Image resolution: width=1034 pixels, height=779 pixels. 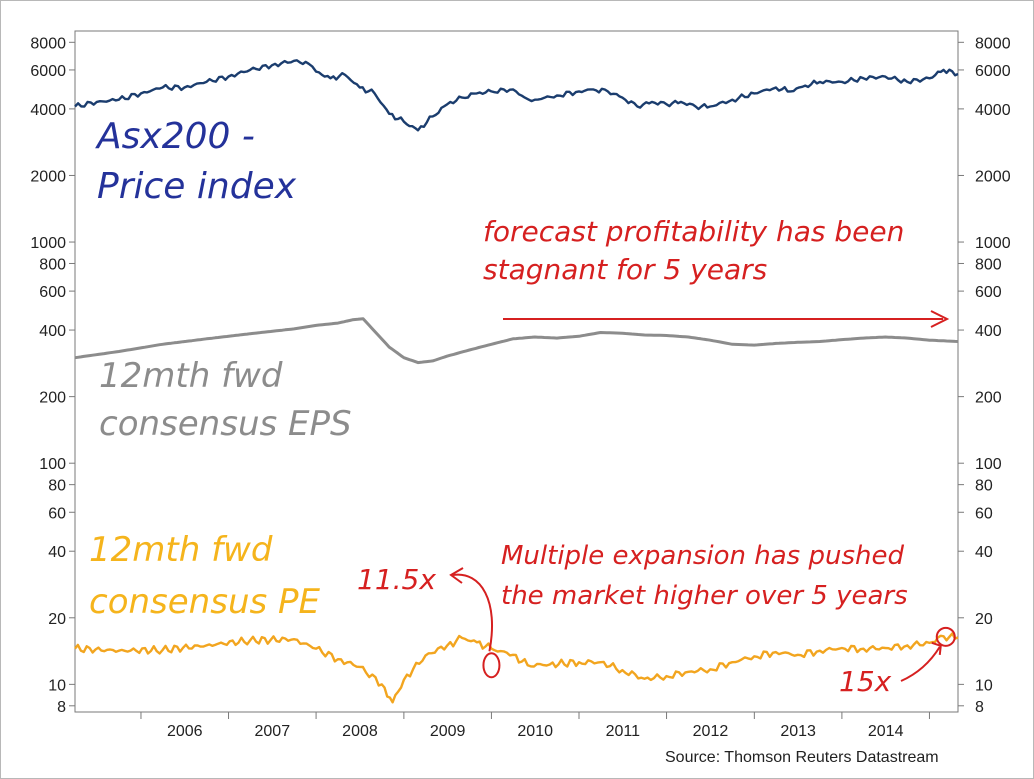 I want to click on y-tick-label-right: 200, so click(x=988, y=398).